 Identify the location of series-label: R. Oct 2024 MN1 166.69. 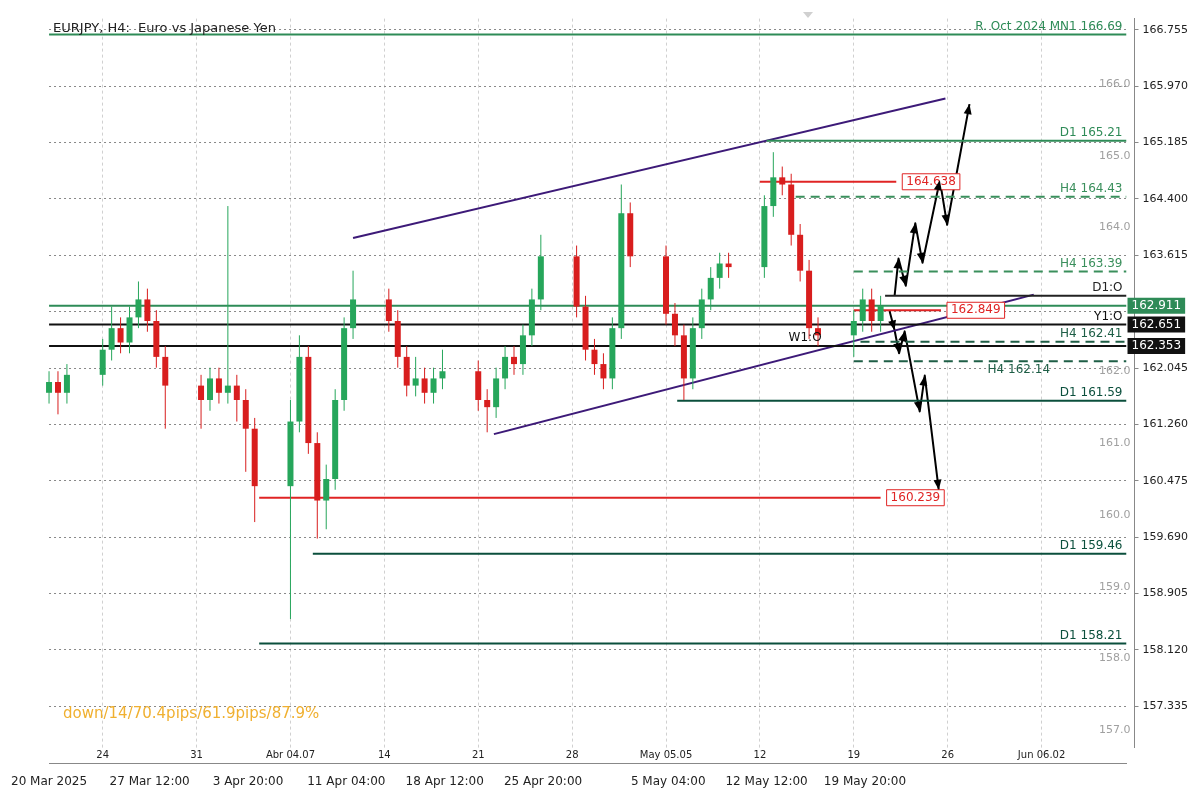
(1049, 25).